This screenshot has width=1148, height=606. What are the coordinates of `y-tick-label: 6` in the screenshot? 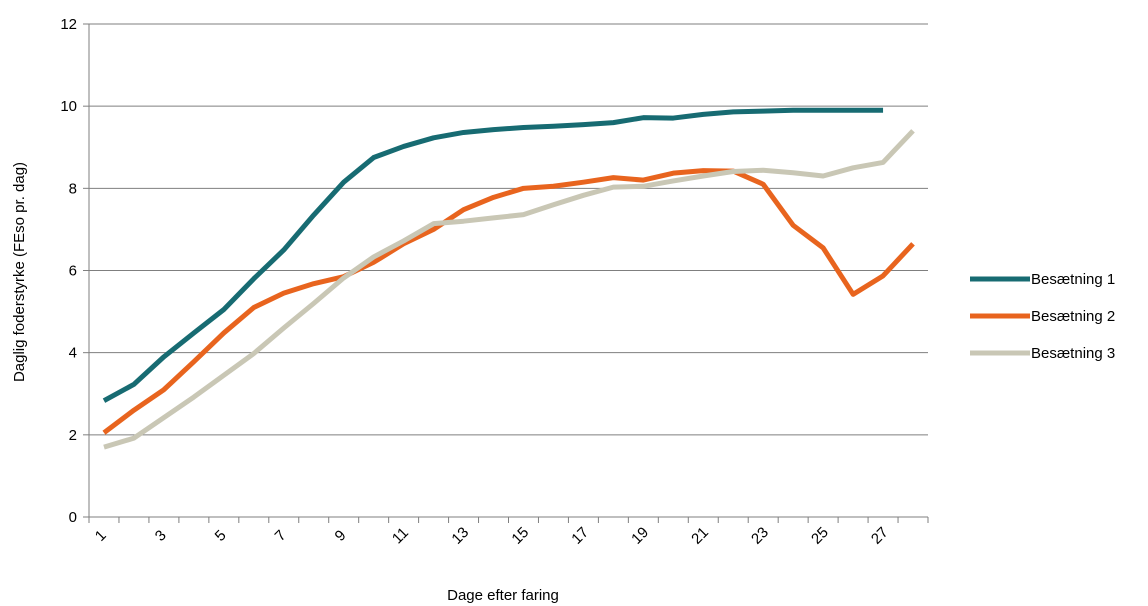 It's located at (73, 271).